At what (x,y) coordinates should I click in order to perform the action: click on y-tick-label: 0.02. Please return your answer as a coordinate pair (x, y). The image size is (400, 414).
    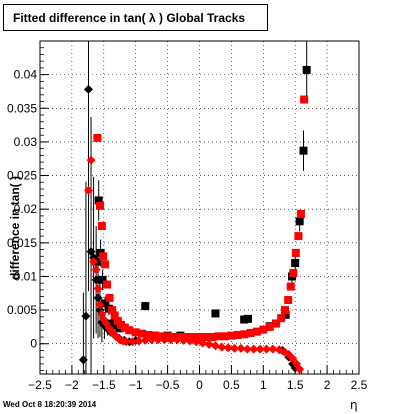
    Looking at the image, I should click on (26, 209).